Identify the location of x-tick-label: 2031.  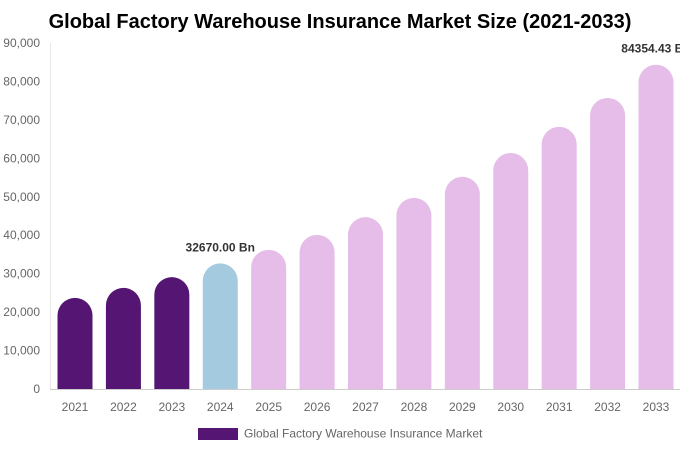
(559, 407).